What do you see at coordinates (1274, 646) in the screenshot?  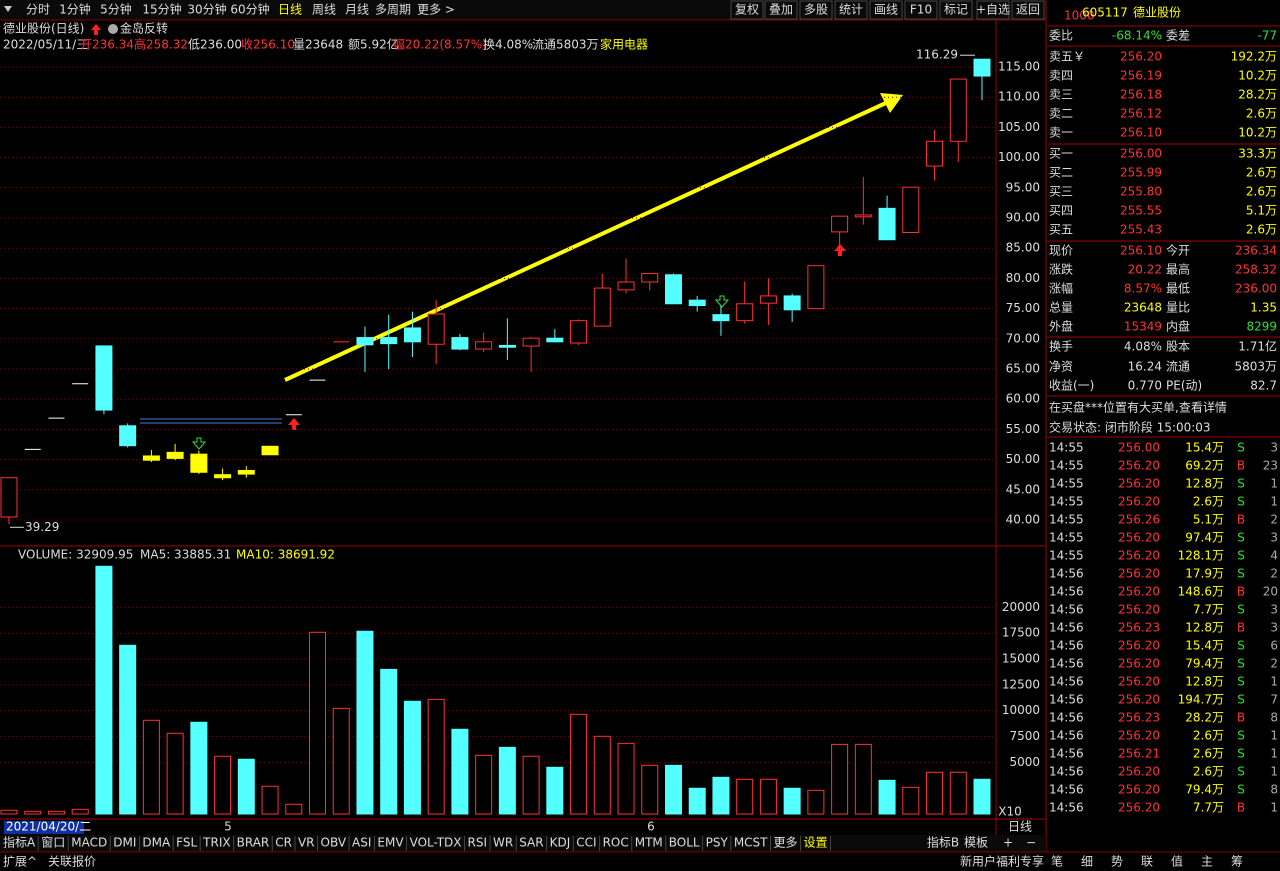 I see `trade-count: 6` at bounding box center [1274, 646].